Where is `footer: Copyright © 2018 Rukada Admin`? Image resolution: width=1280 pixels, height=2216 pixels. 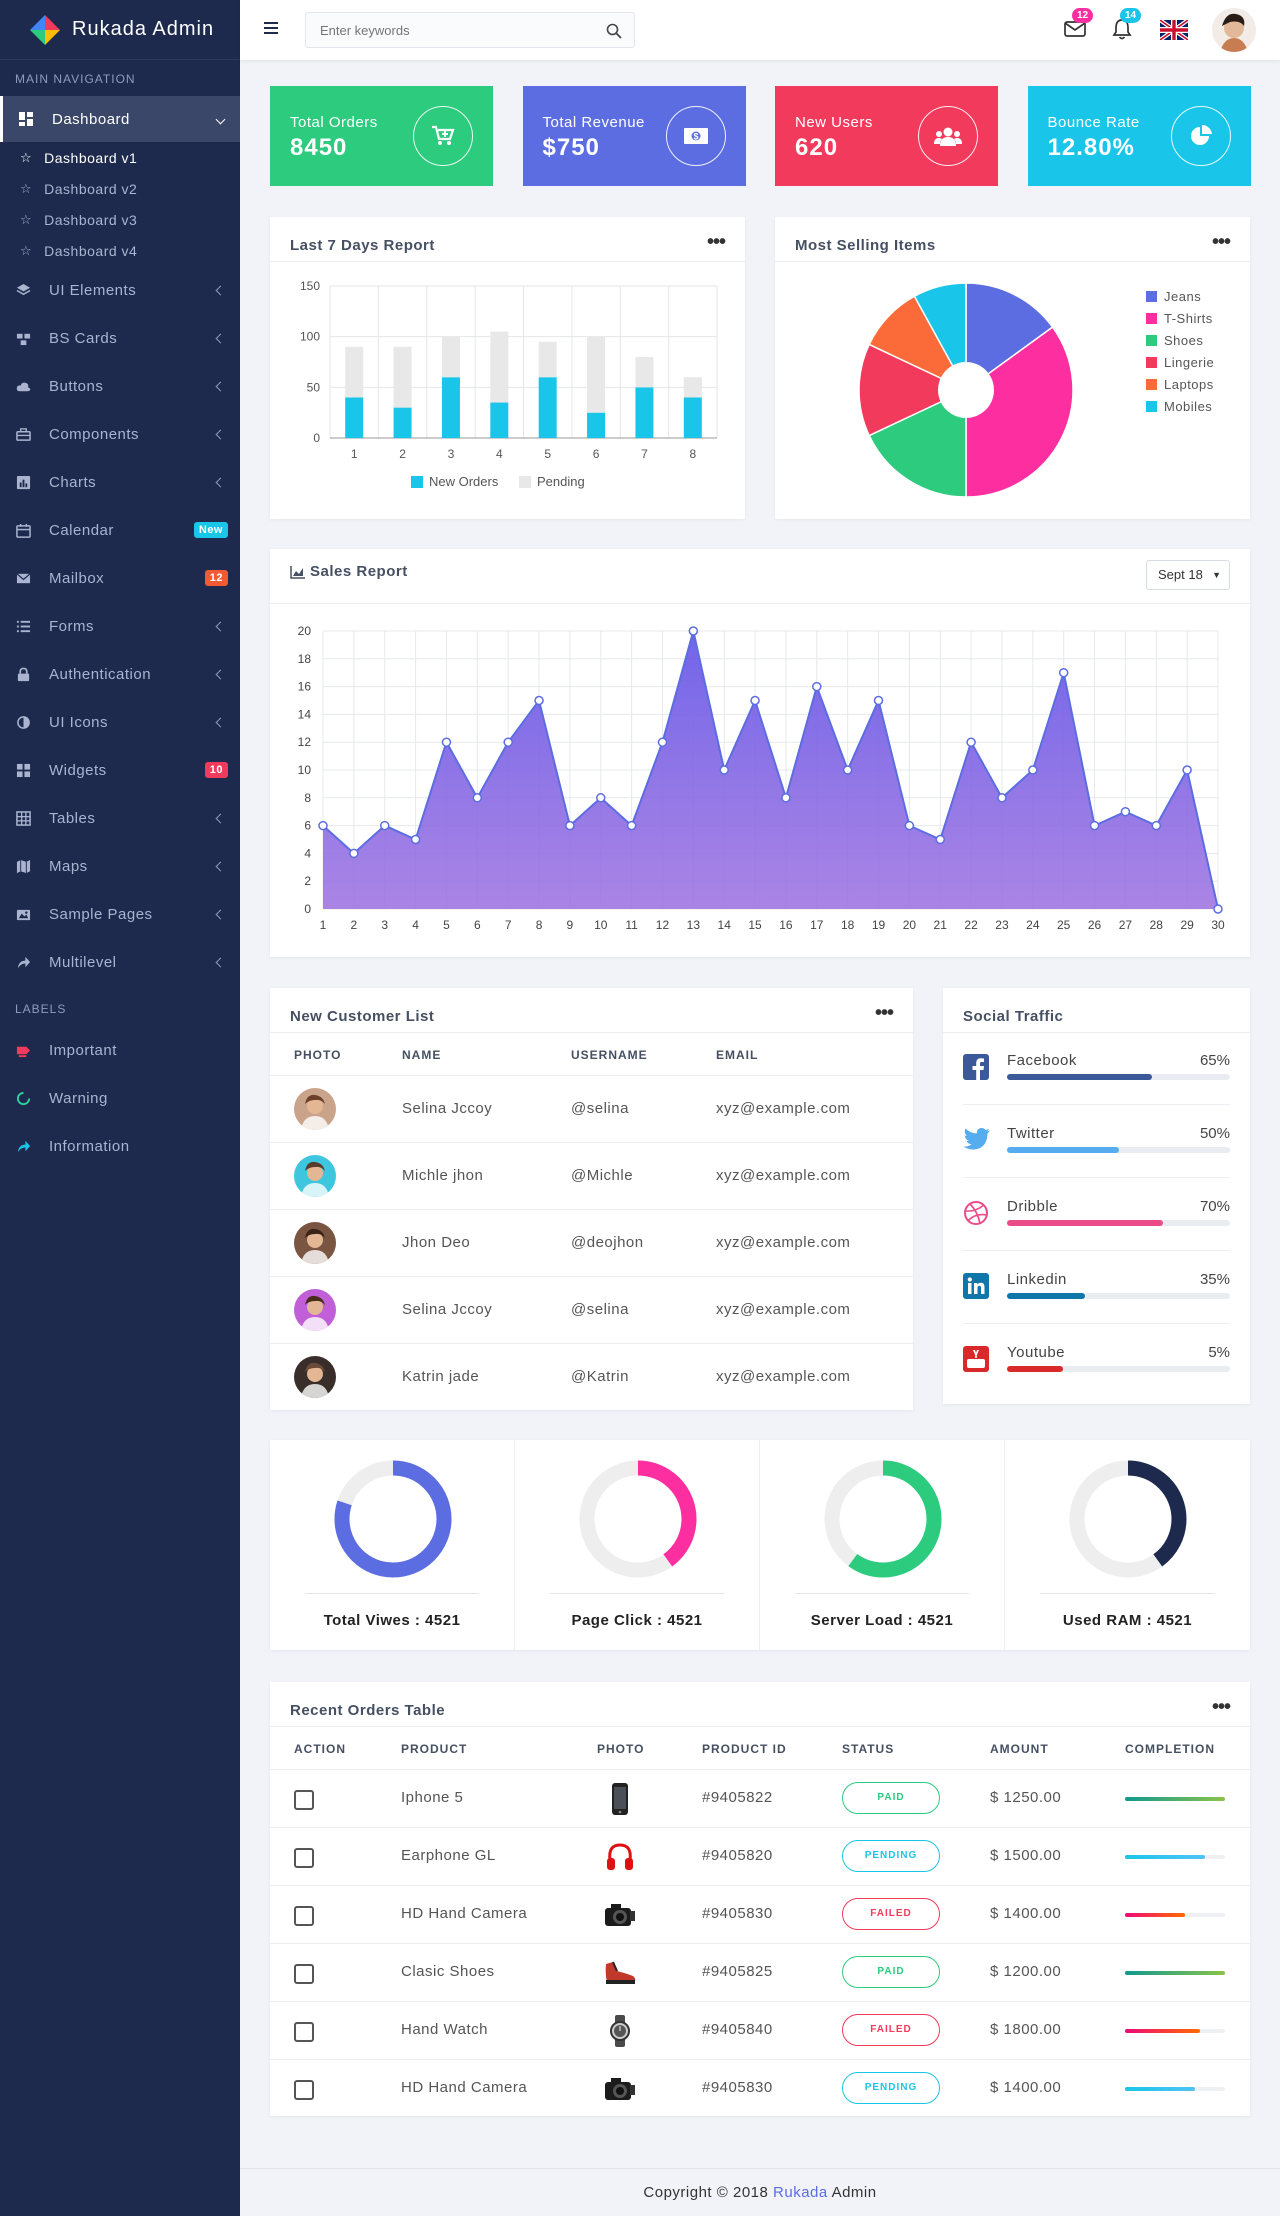
footer: Copyright © 2018 Rukada Admin is located at coordinates (760, 2192).